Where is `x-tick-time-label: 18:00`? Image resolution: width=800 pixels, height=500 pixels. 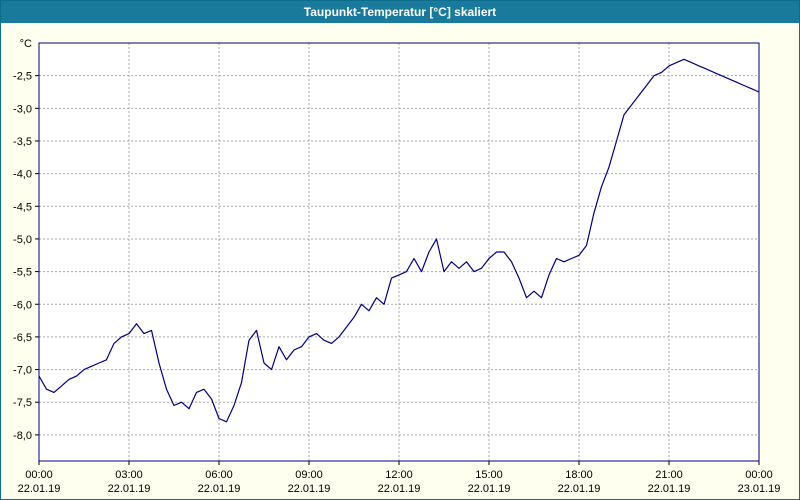
x-tick-time-label: 18:00 is located at coordinates (579, 475).